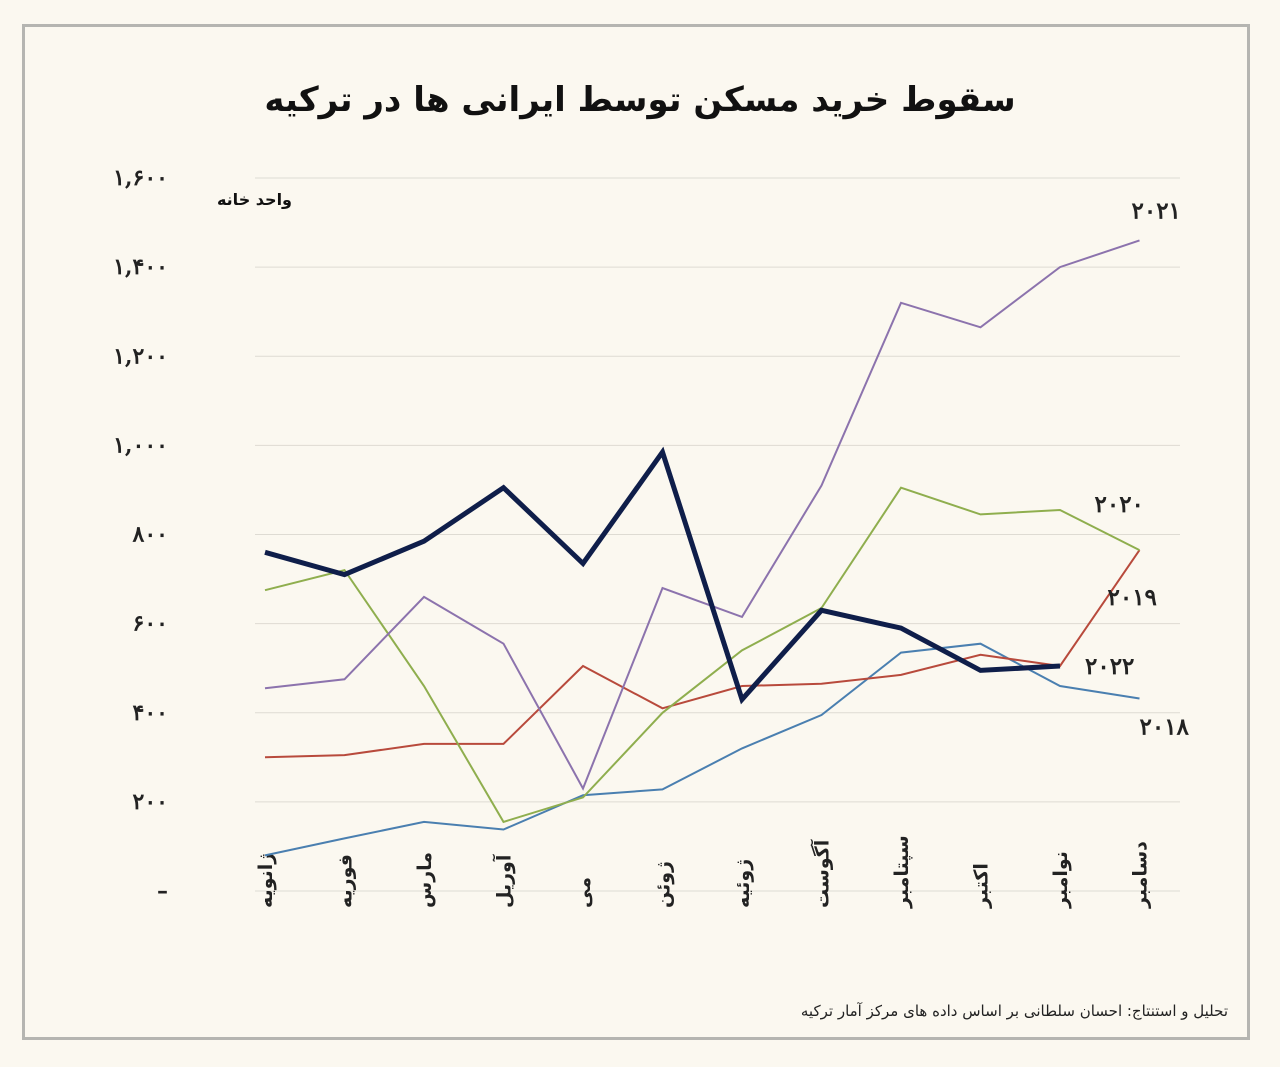 This screenshot has height=1067, width=1280. I want to click on x-tick-label: ژانویه, so click(266, 880).